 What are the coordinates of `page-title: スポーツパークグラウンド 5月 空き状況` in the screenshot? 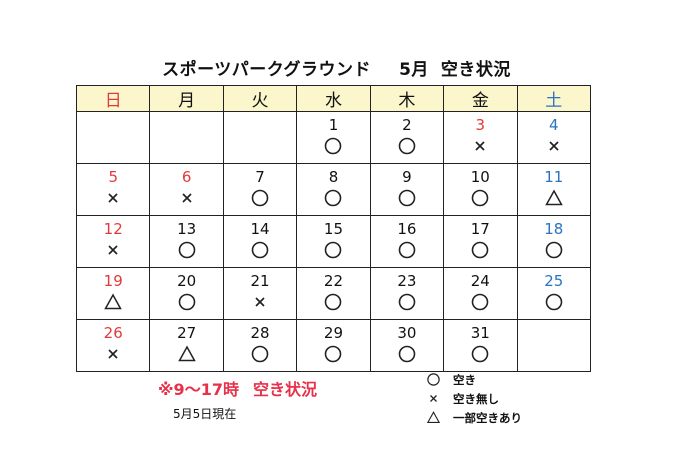 It's located at (336, 67).